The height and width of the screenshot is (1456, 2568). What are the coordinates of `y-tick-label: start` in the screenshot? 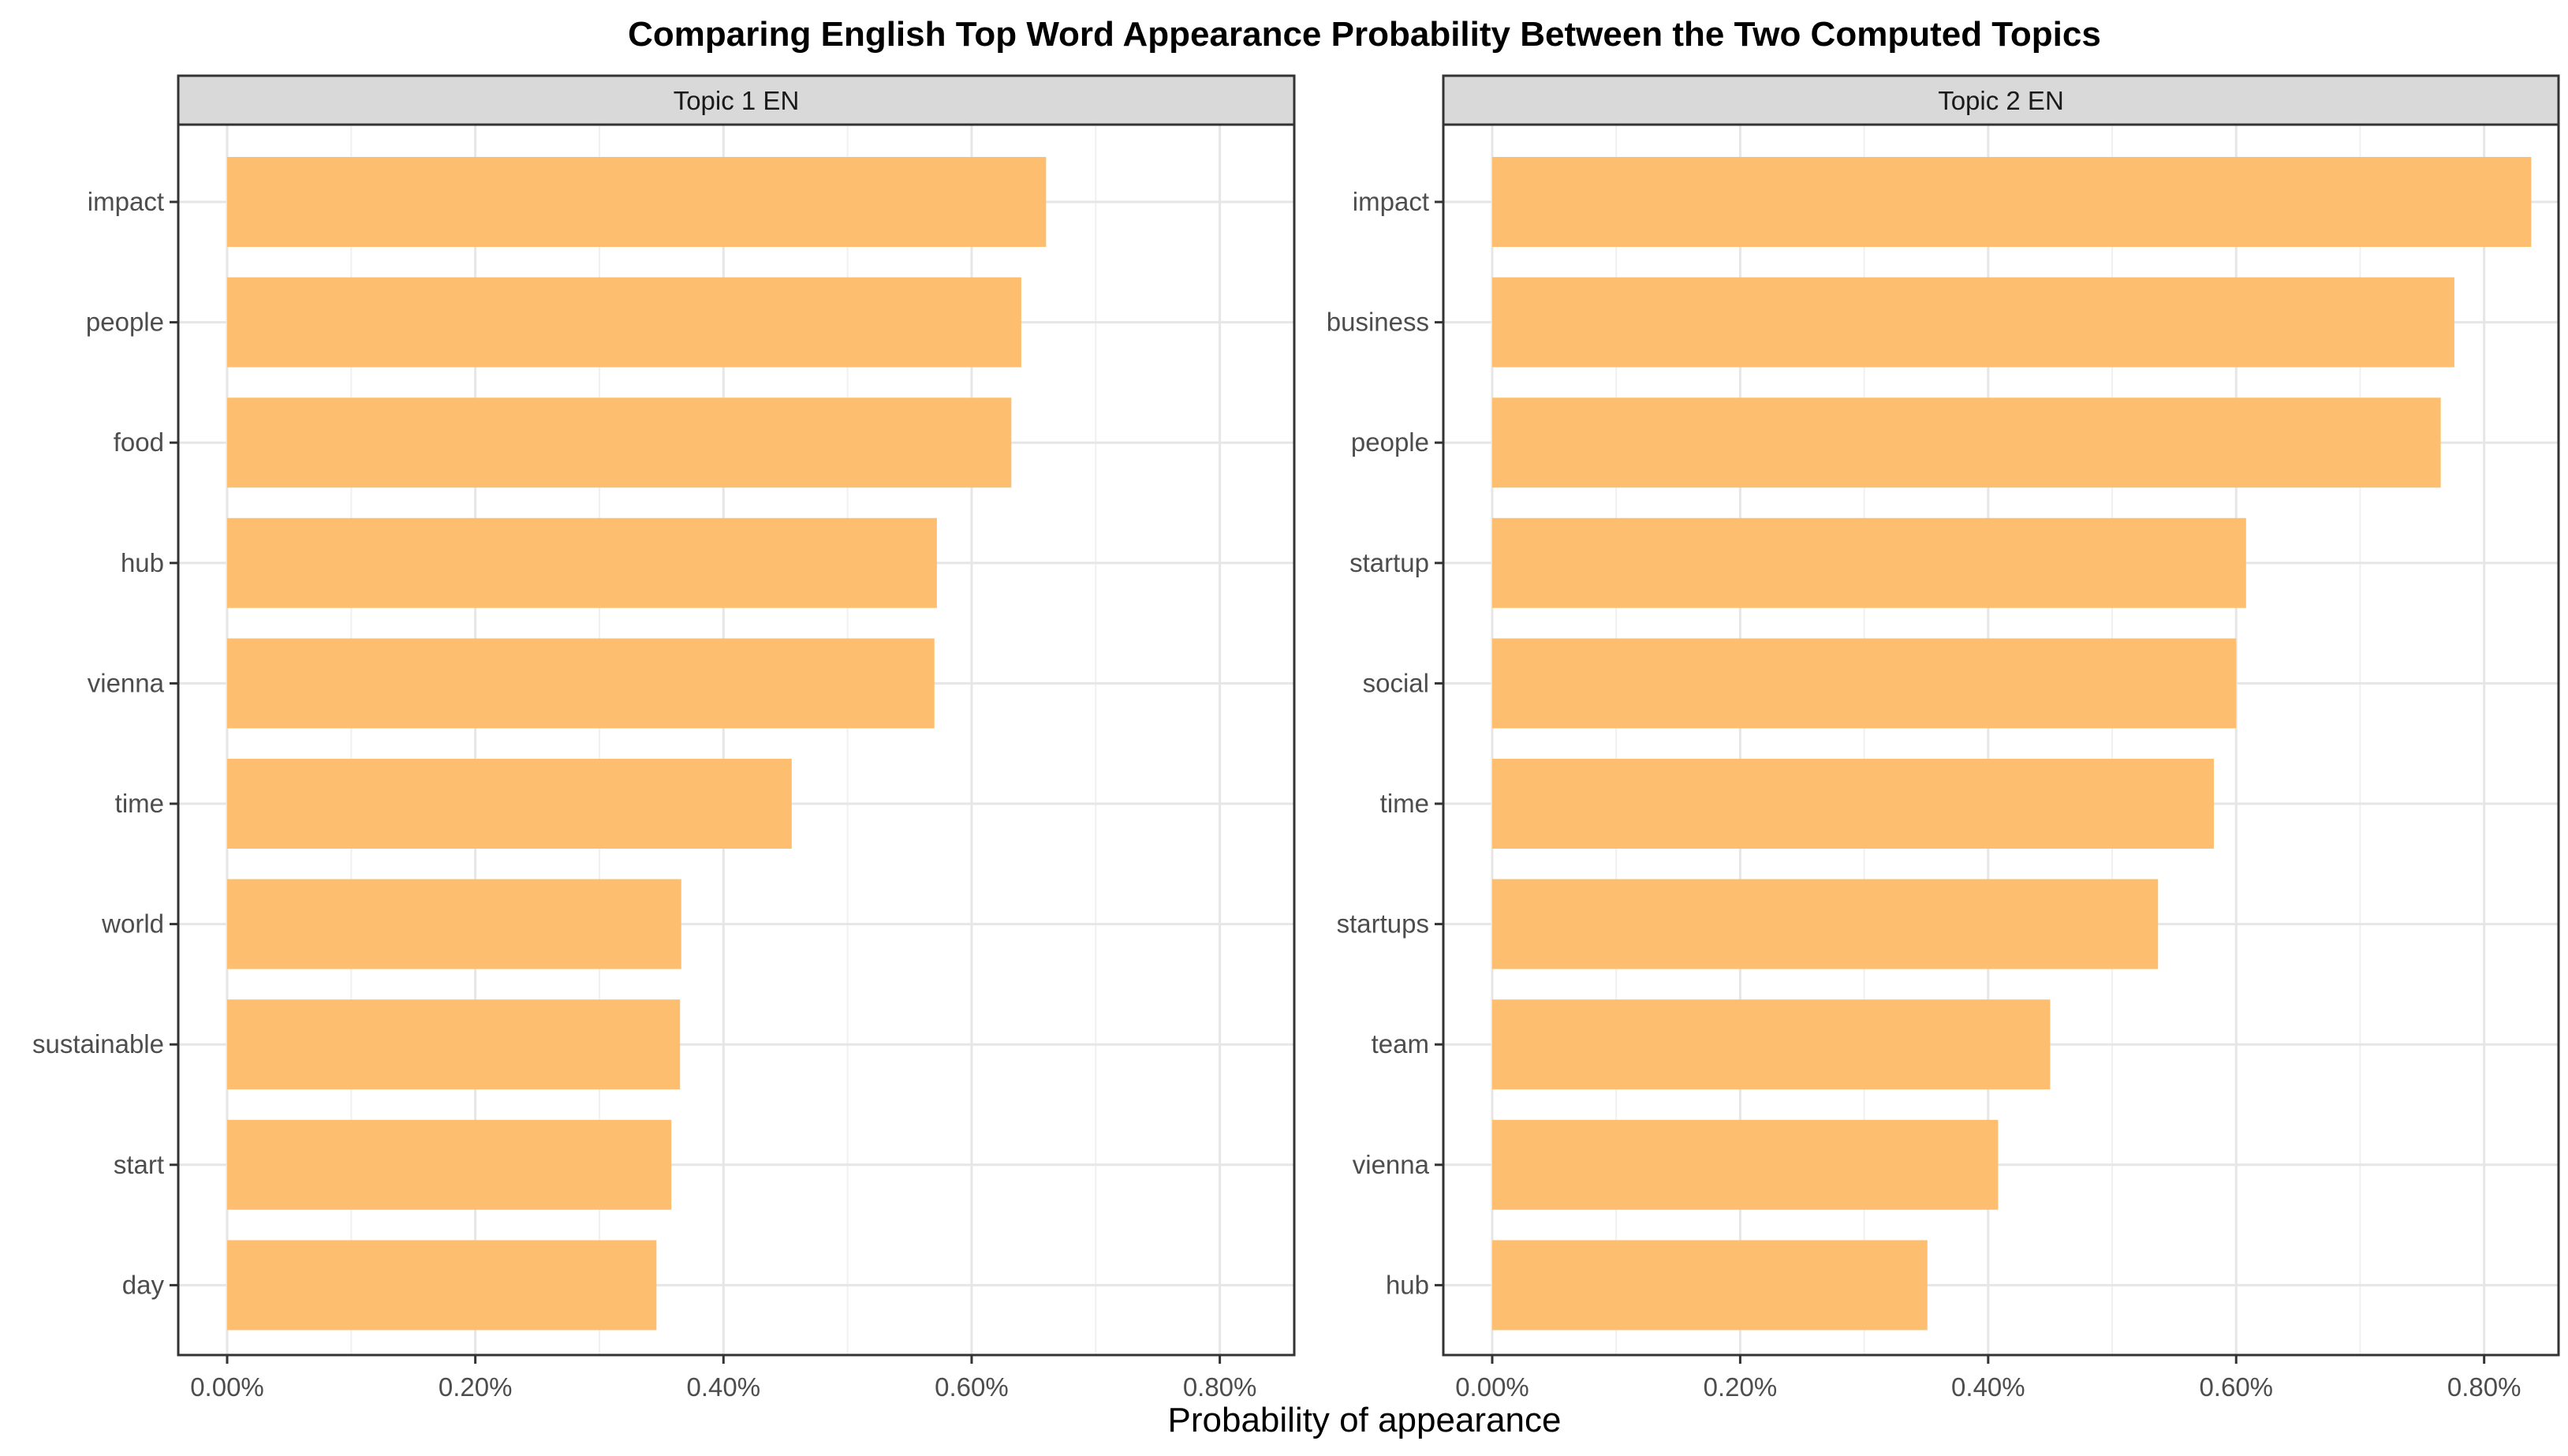 It's located at (139, 1164).